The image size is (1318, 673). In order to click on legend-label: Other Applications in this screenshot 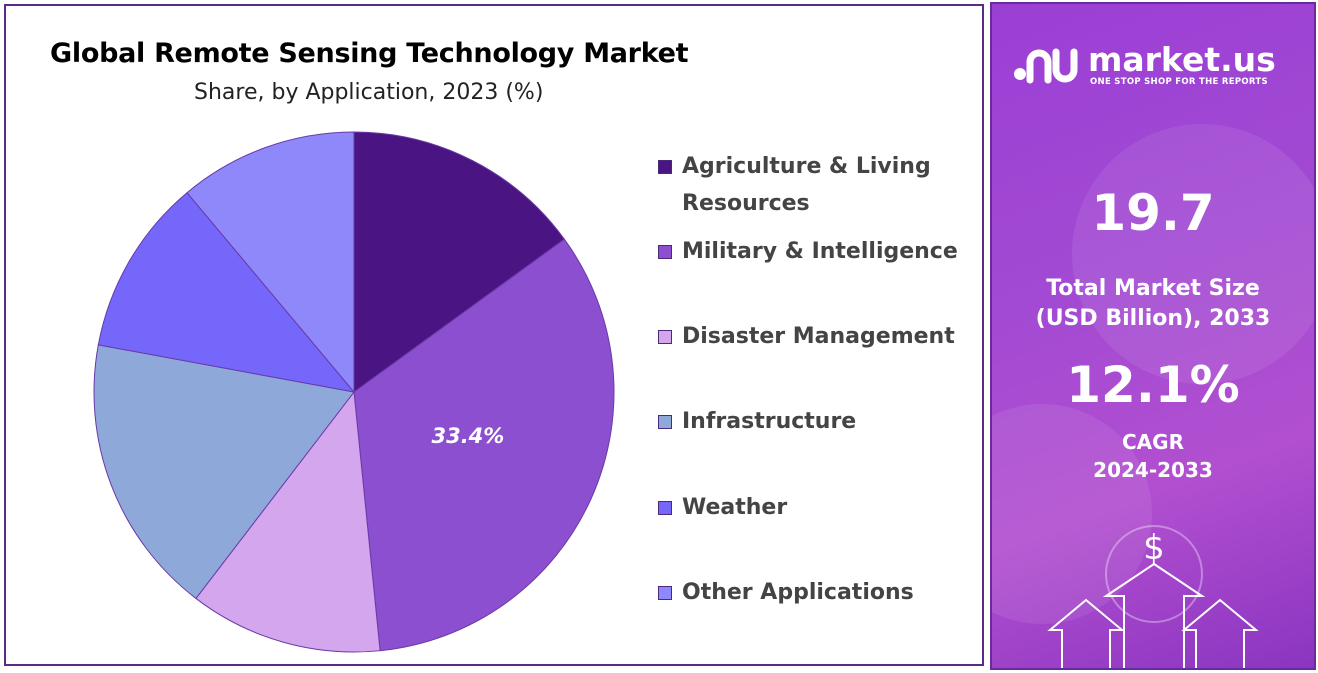, I will do `click(798, 592)`.